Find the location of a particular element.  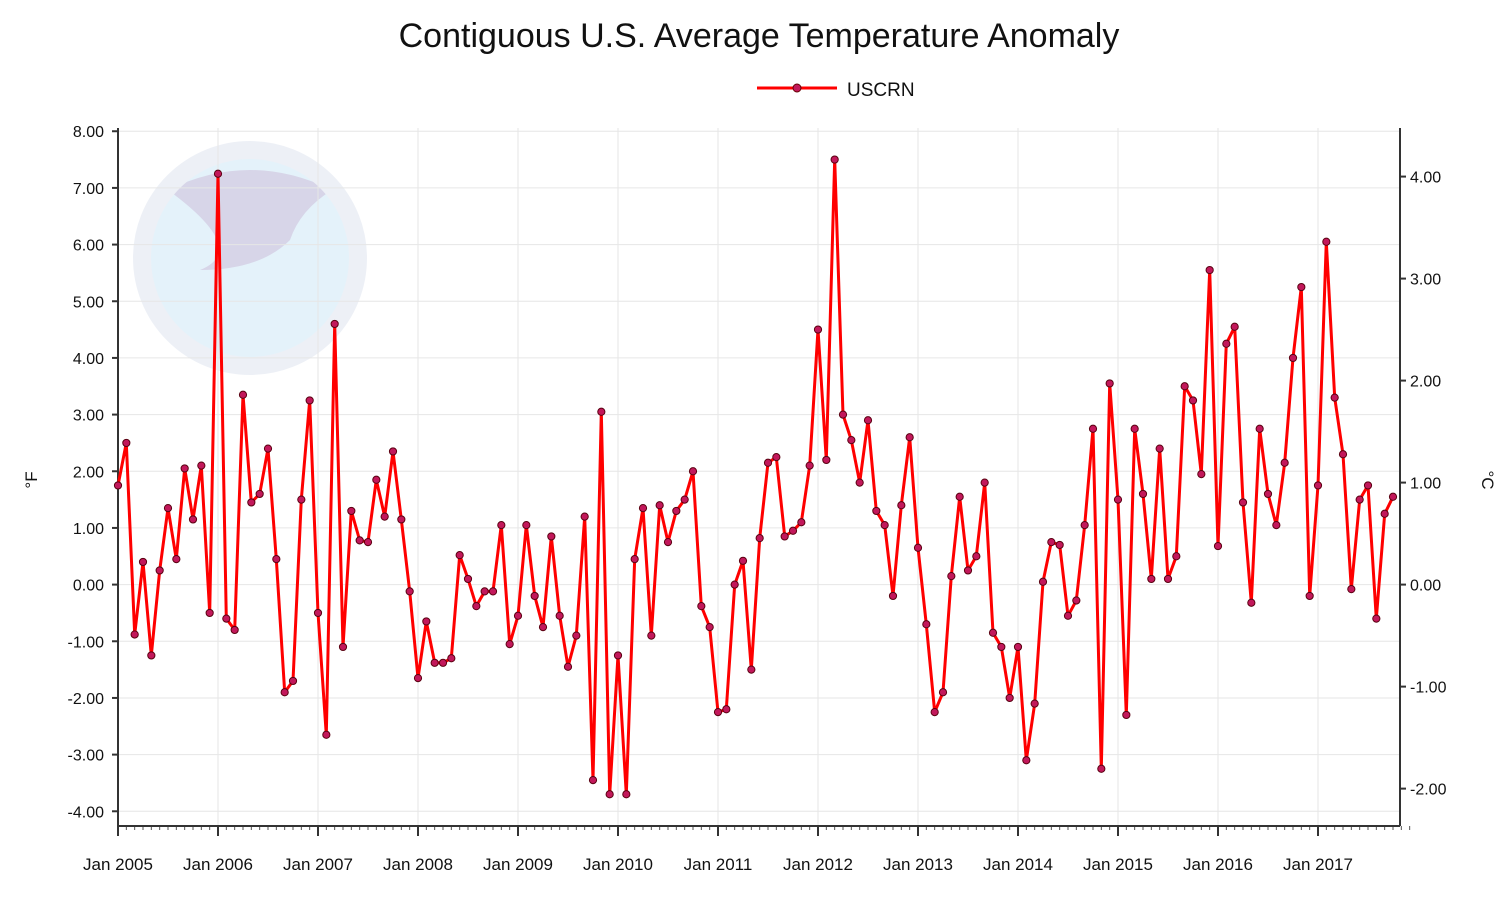

x-tick-label: Jan 2007 is located at coordinates (318, 864).